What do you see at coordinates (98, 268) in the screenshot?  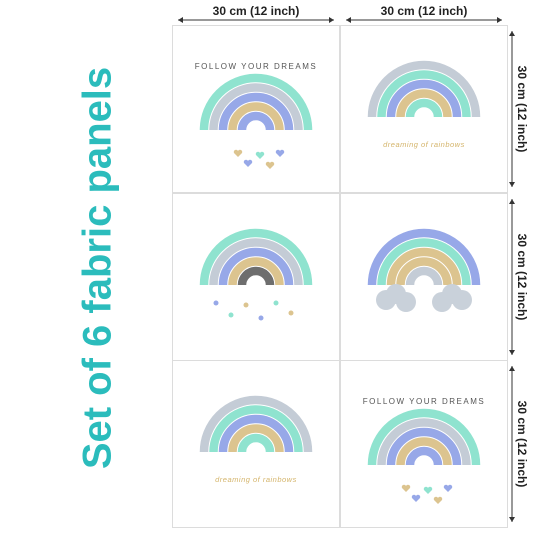 I see `title: Set of 6 fabric panels` at bounding box center [98, 268].